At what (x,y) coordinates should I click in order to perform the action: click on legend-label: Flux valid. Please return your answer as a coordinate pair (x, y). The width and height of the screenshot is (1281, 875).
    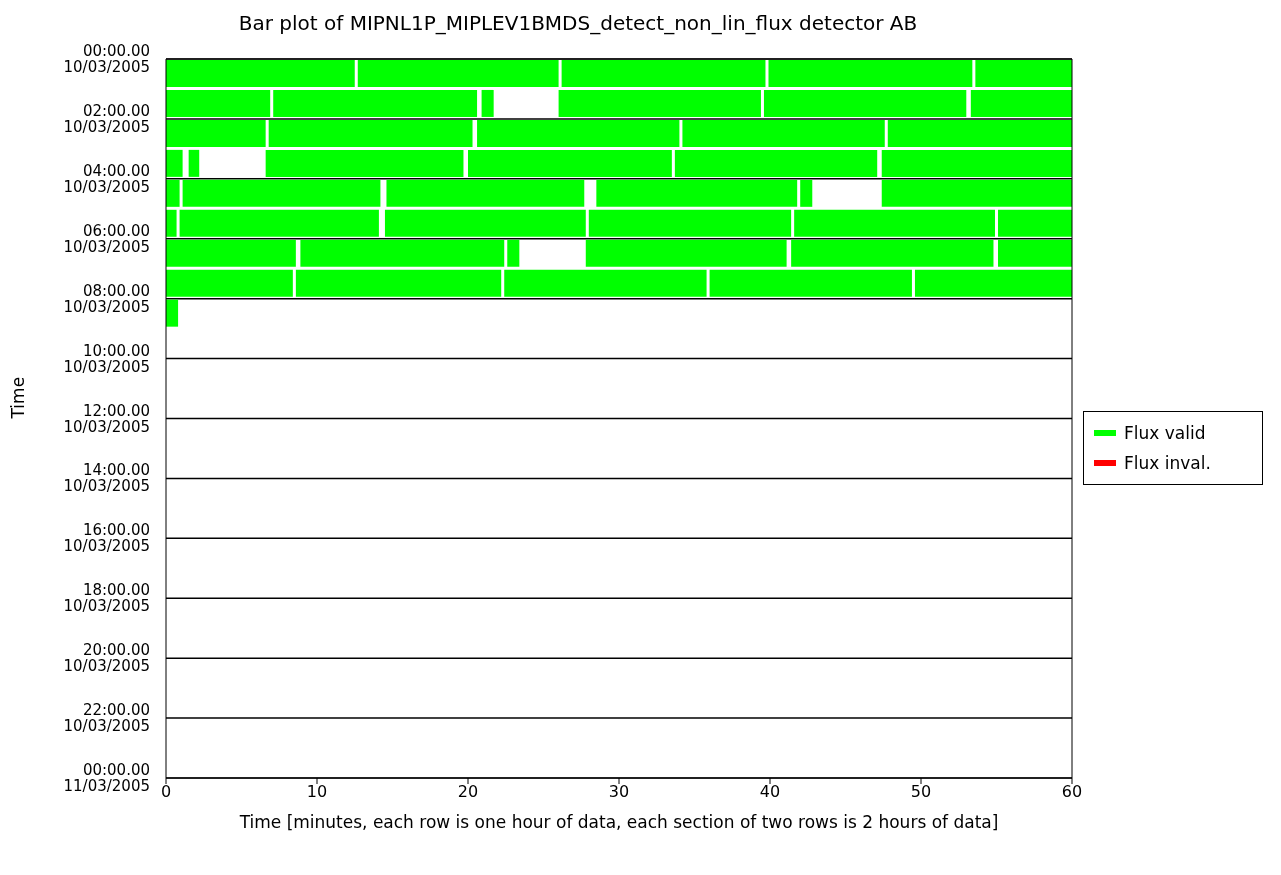
    Looking at the image, I should click on (1165, 433).